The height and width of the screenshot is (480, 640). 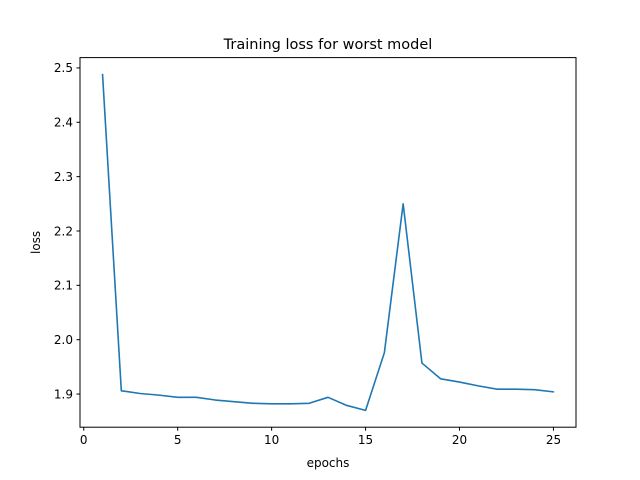 I want to click on x-axis-ticks: 0 5 10 15 20 25, so click(x=320, y=437).